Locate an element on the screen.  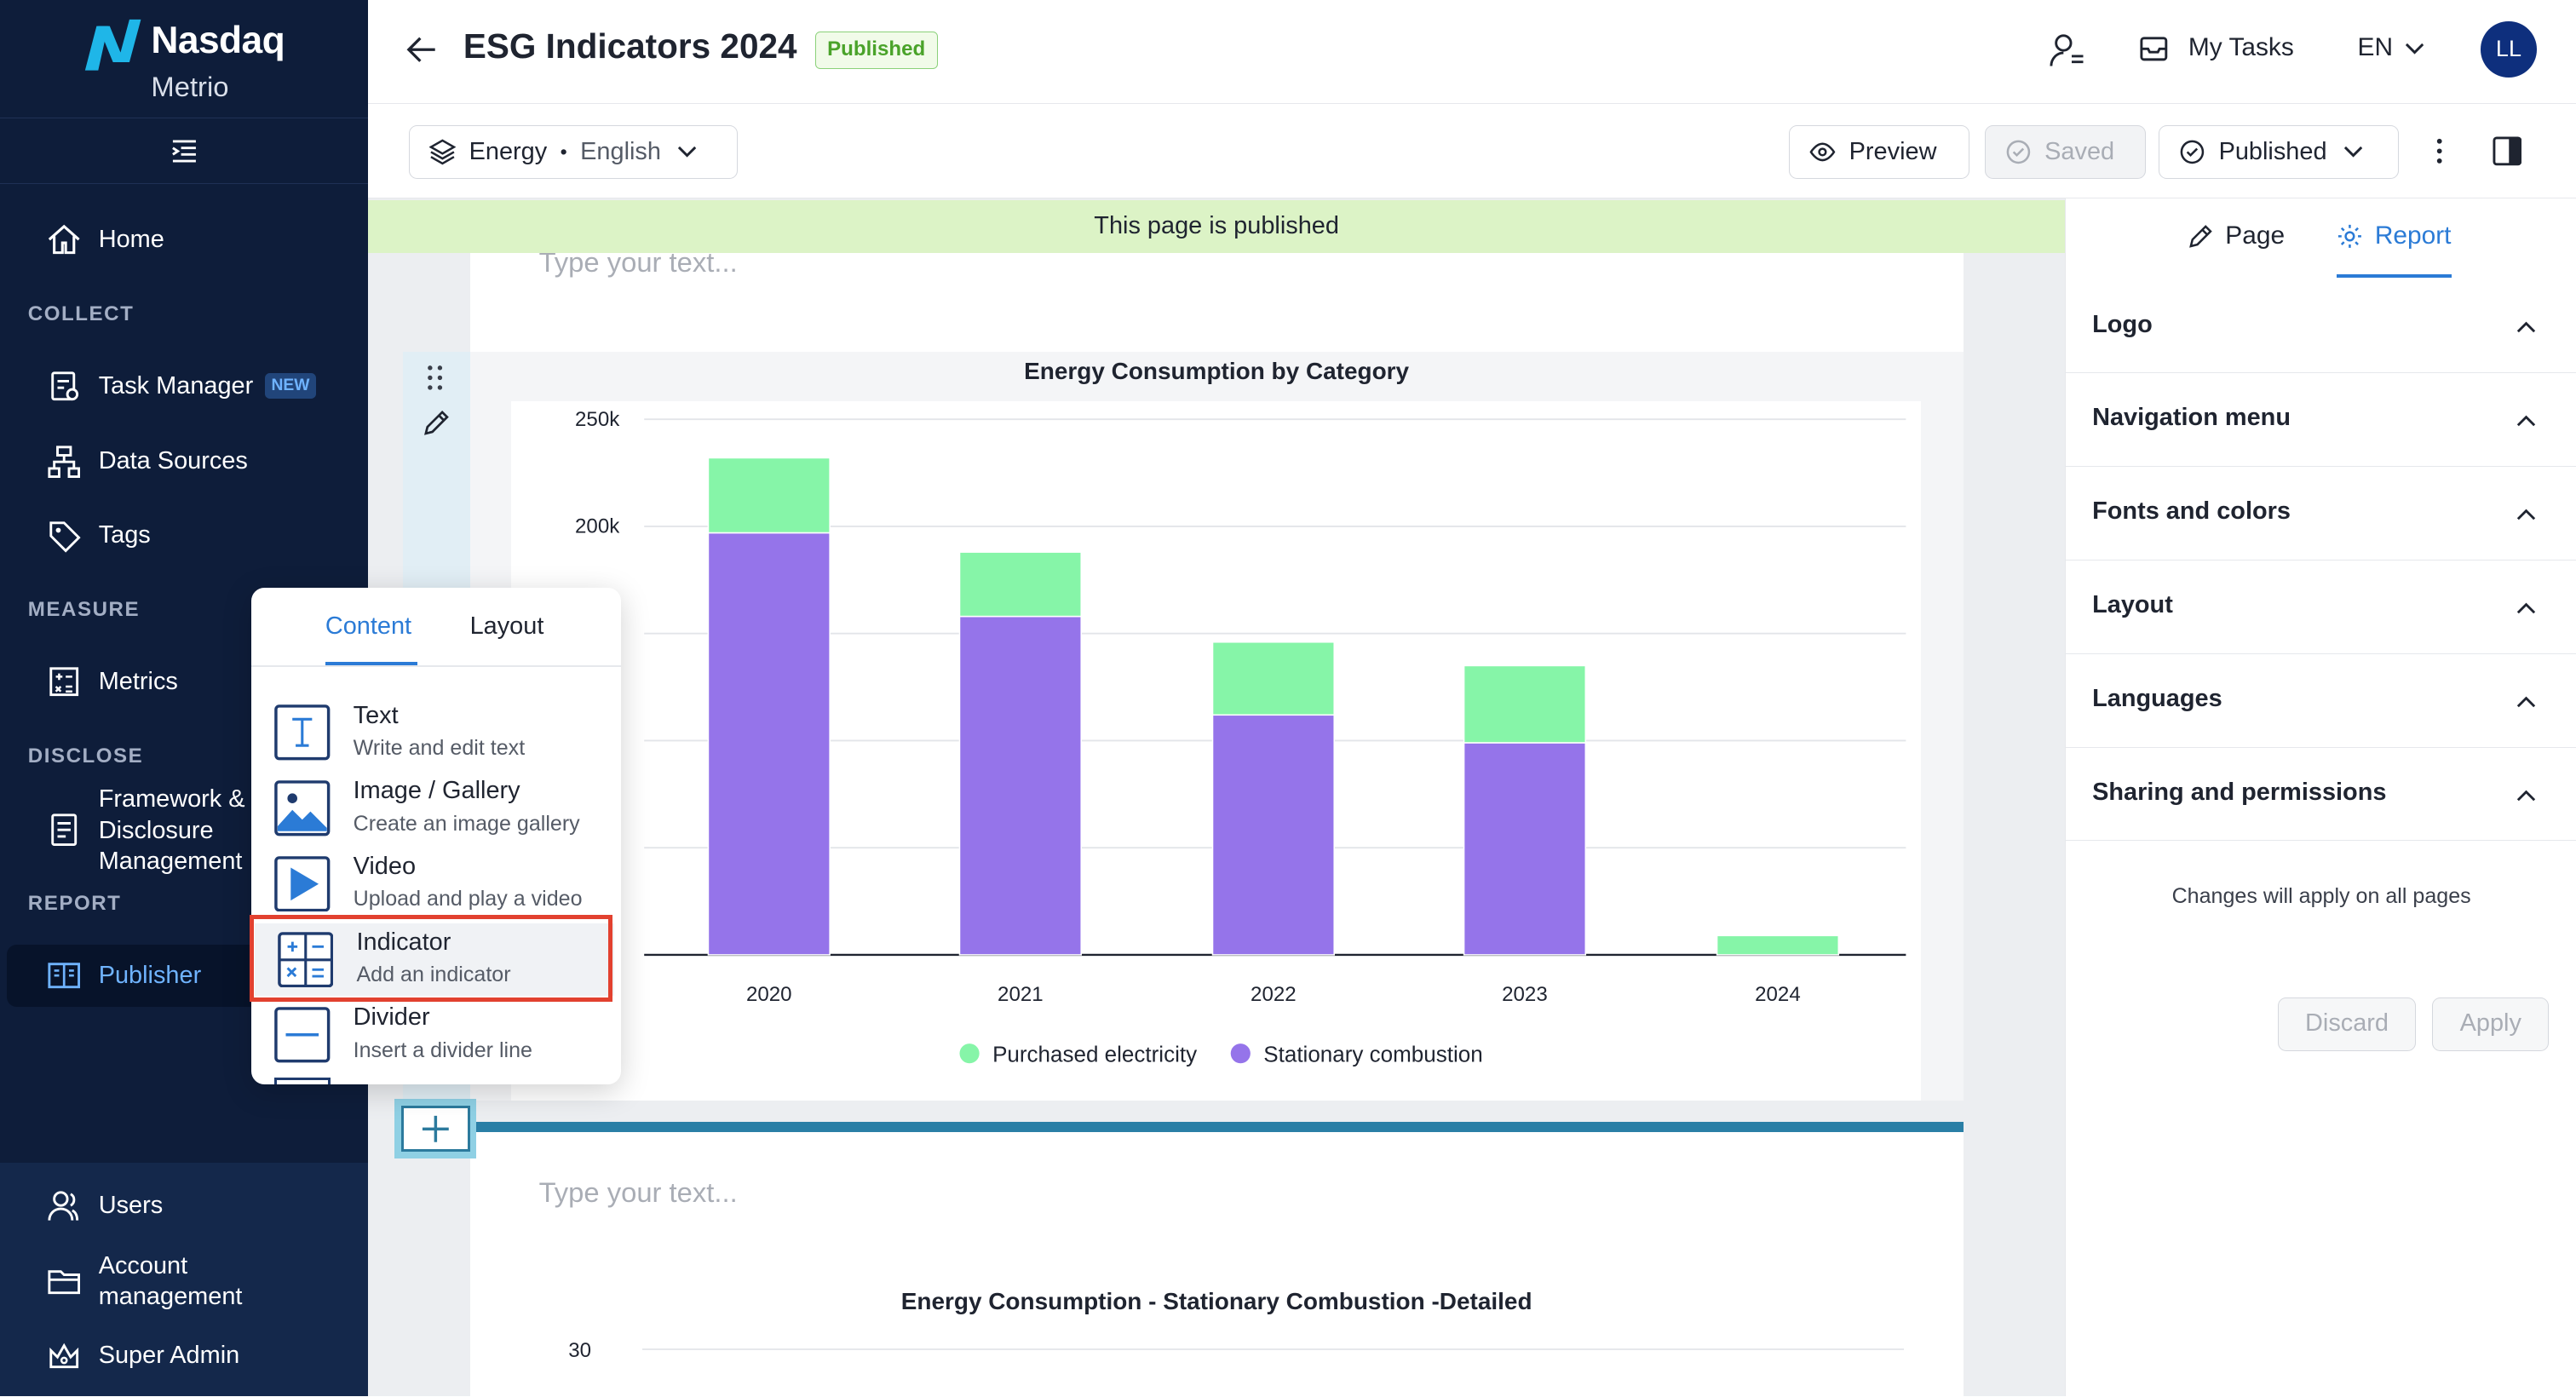
active-tab-indicator is located at coordinates (371, 664).